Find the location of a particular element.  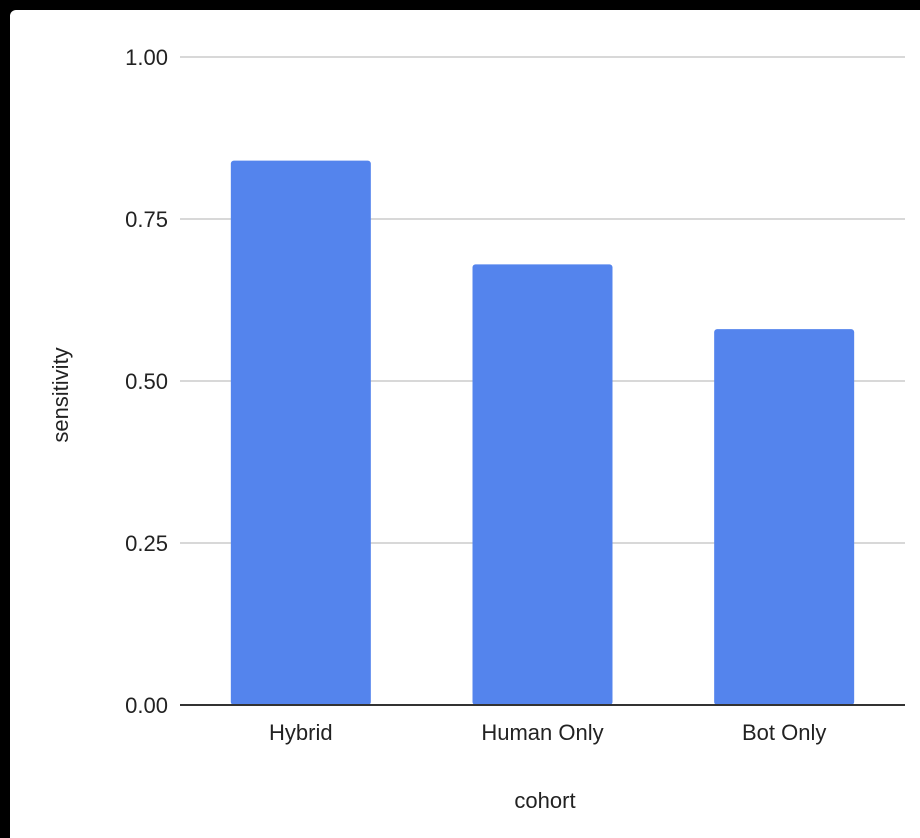

bar-bot-only is located at coordinates (784, 517).